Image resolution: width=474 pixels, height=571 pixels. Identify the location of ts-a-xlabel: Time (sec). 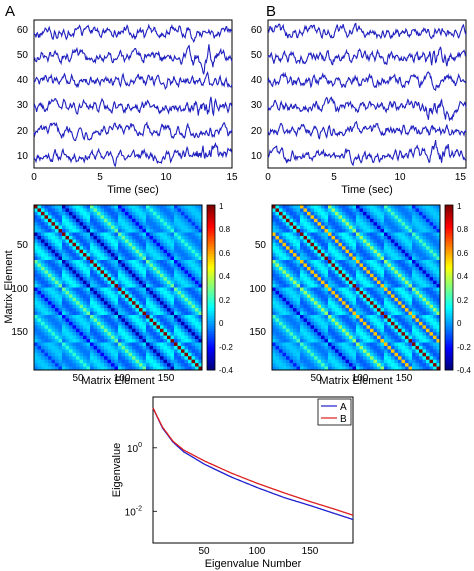
(133, 190).